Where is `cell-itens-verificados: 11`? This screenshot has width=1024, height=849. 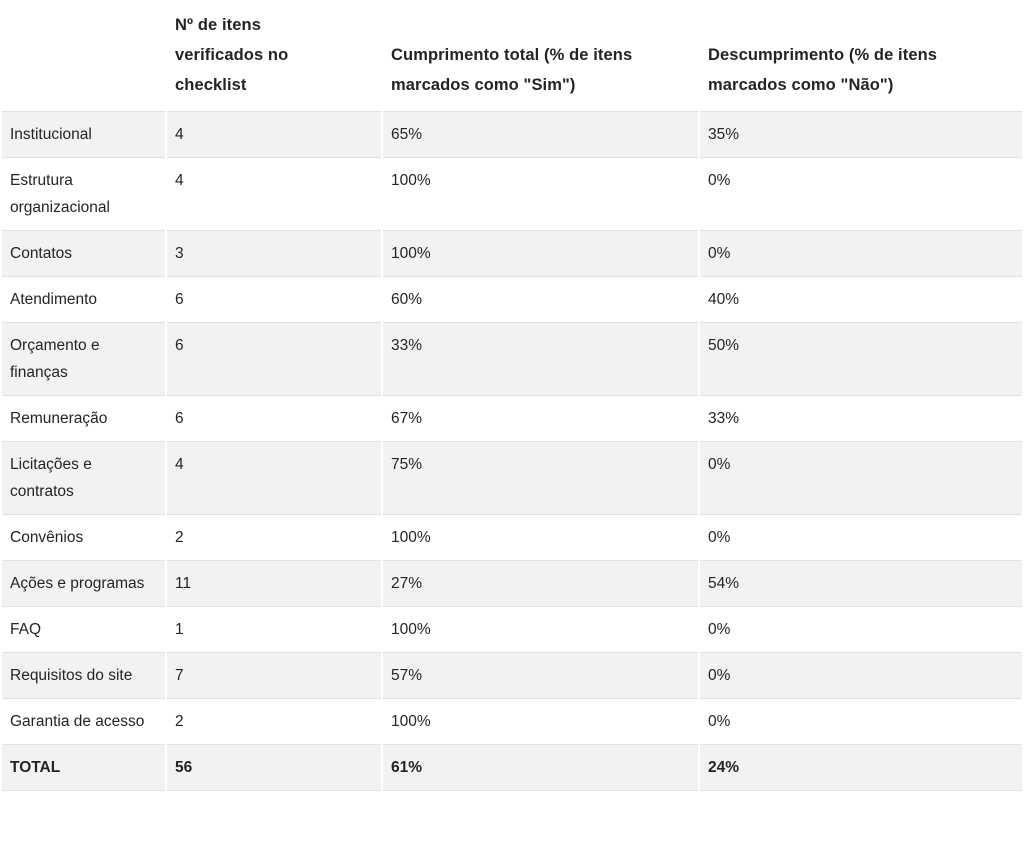
cell-itens-verificados: 11 is located at coordinates (274, 583).